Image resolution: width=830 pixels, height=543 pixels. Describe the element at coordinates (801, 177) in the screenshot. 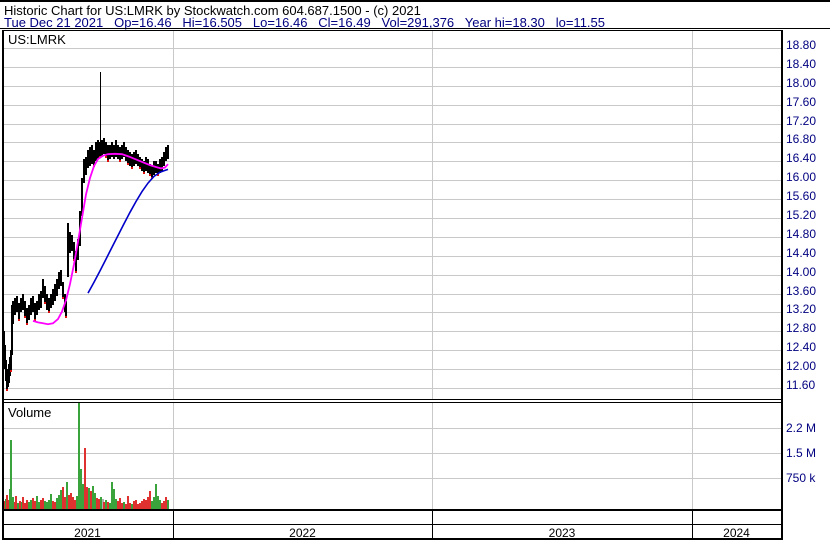

I see `price-axis-label: 16.00` at that location.